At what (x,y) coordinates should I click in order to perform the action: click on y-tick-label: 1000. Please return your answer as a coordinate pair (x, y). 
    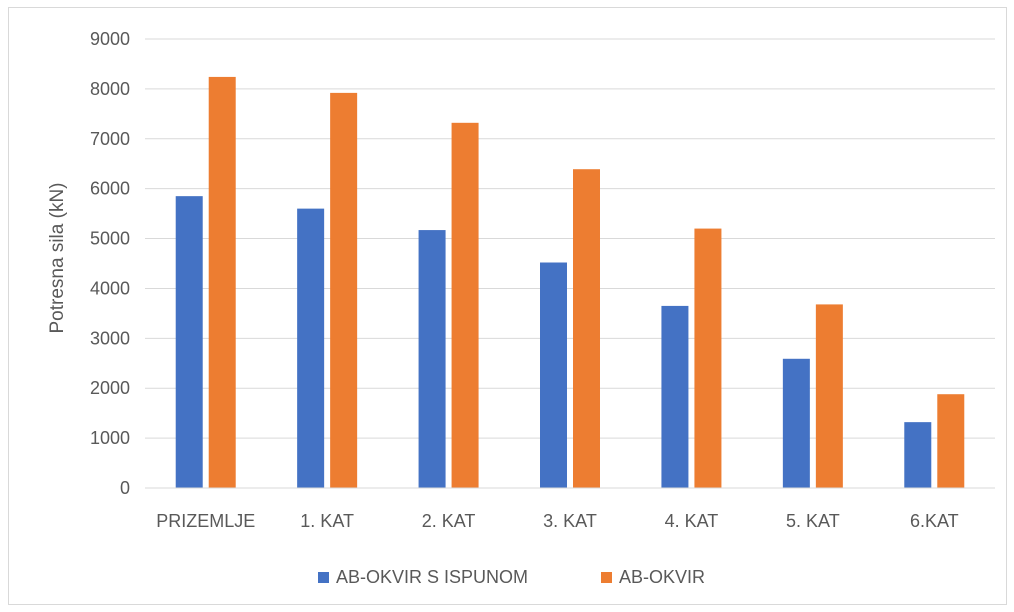
    Looking at the image, I should click on (110, 438).